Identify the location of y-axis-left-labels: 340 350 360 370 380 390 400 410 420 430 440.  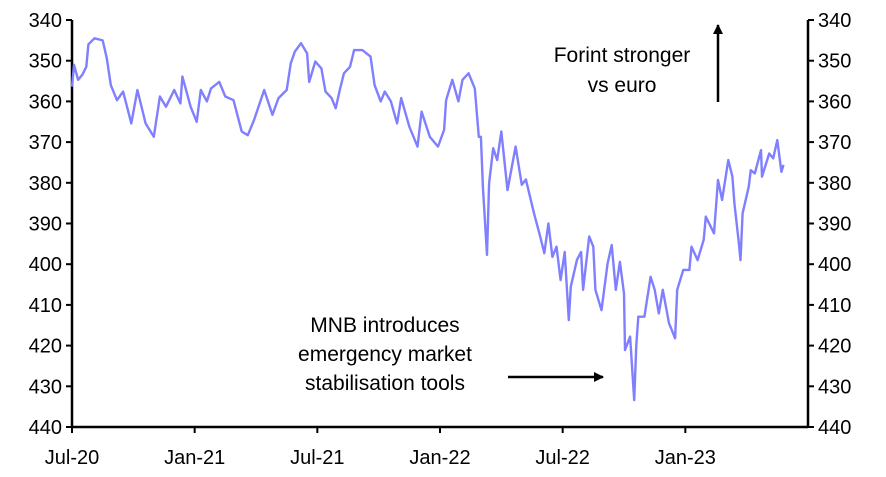
(45, 224).